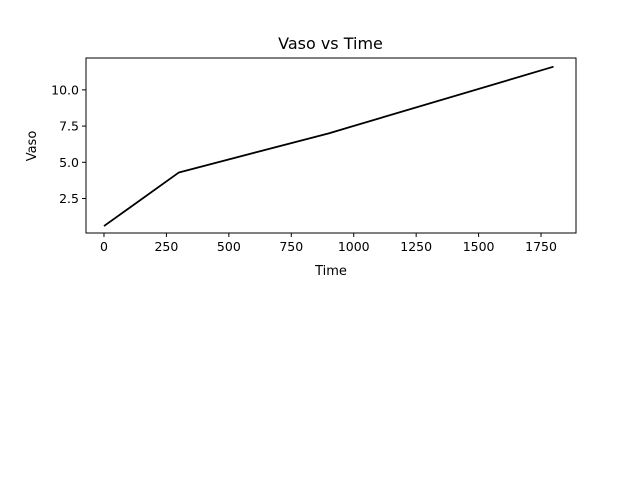 The width and height of the screenshot is (640, 480). What do you see at coordinates (166, 246) in the screenshot?
I see `x-tick-label: 250` at bounding box center [166, 246].